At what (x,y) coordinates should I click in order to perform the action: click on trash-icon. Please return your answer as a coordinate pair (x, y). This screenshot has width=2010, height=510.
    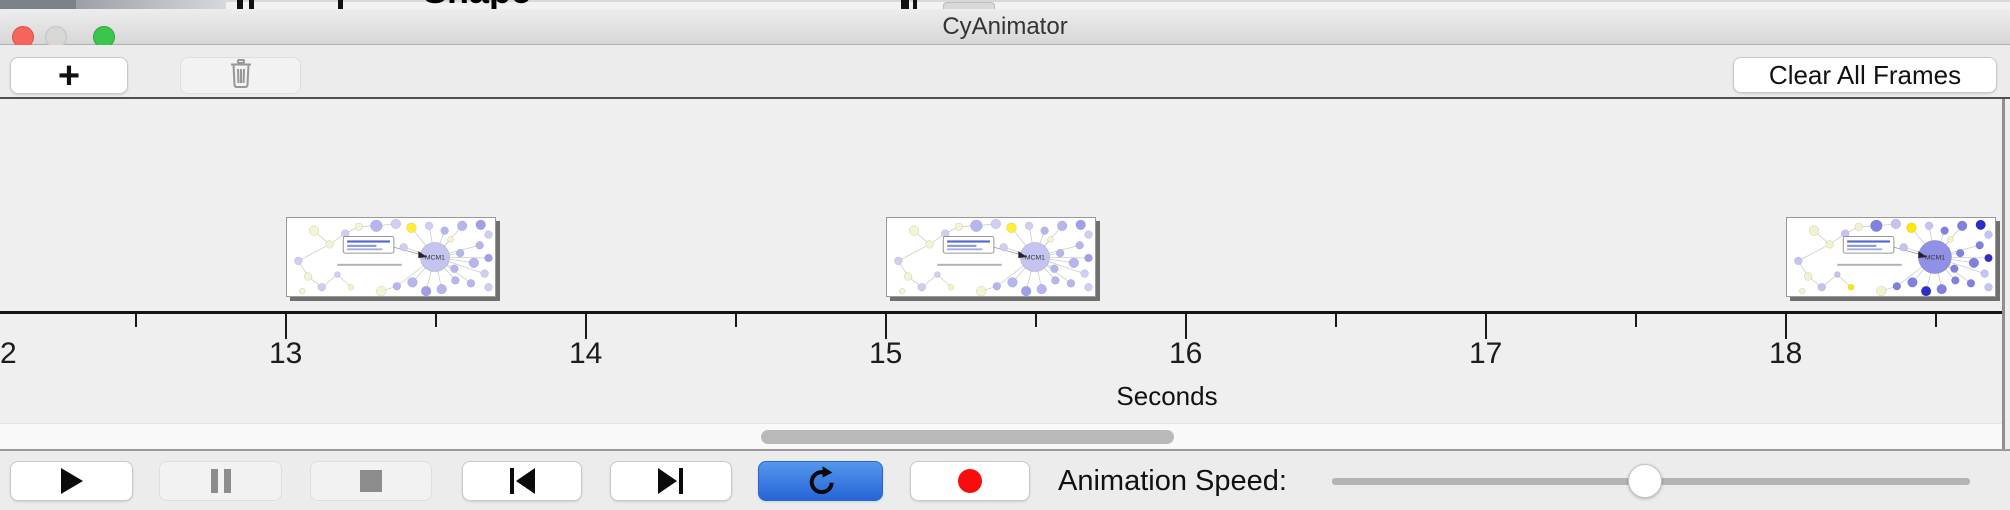
    Looking at the image, I should click on (241, 75).